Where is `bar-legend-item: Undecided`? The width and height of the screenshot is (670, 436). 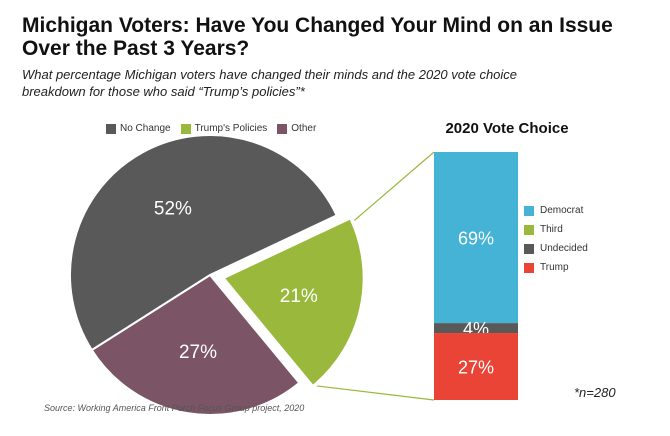
bar-legend-item: Undecided is located at coordinates (556, 248).